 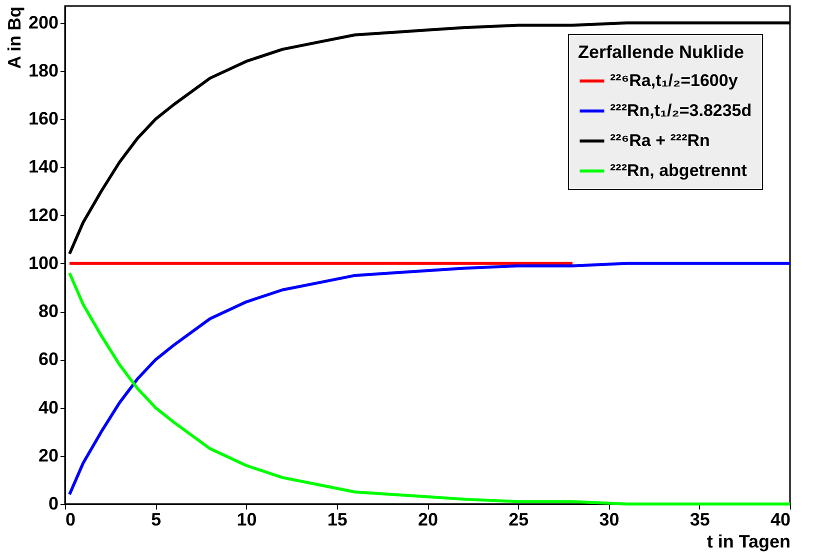 What do you see at coordinates (679, 170) in the screenshot?
I see `legend-label: ²²²Rn, abgetrennt` at bounding box center [679, 170].